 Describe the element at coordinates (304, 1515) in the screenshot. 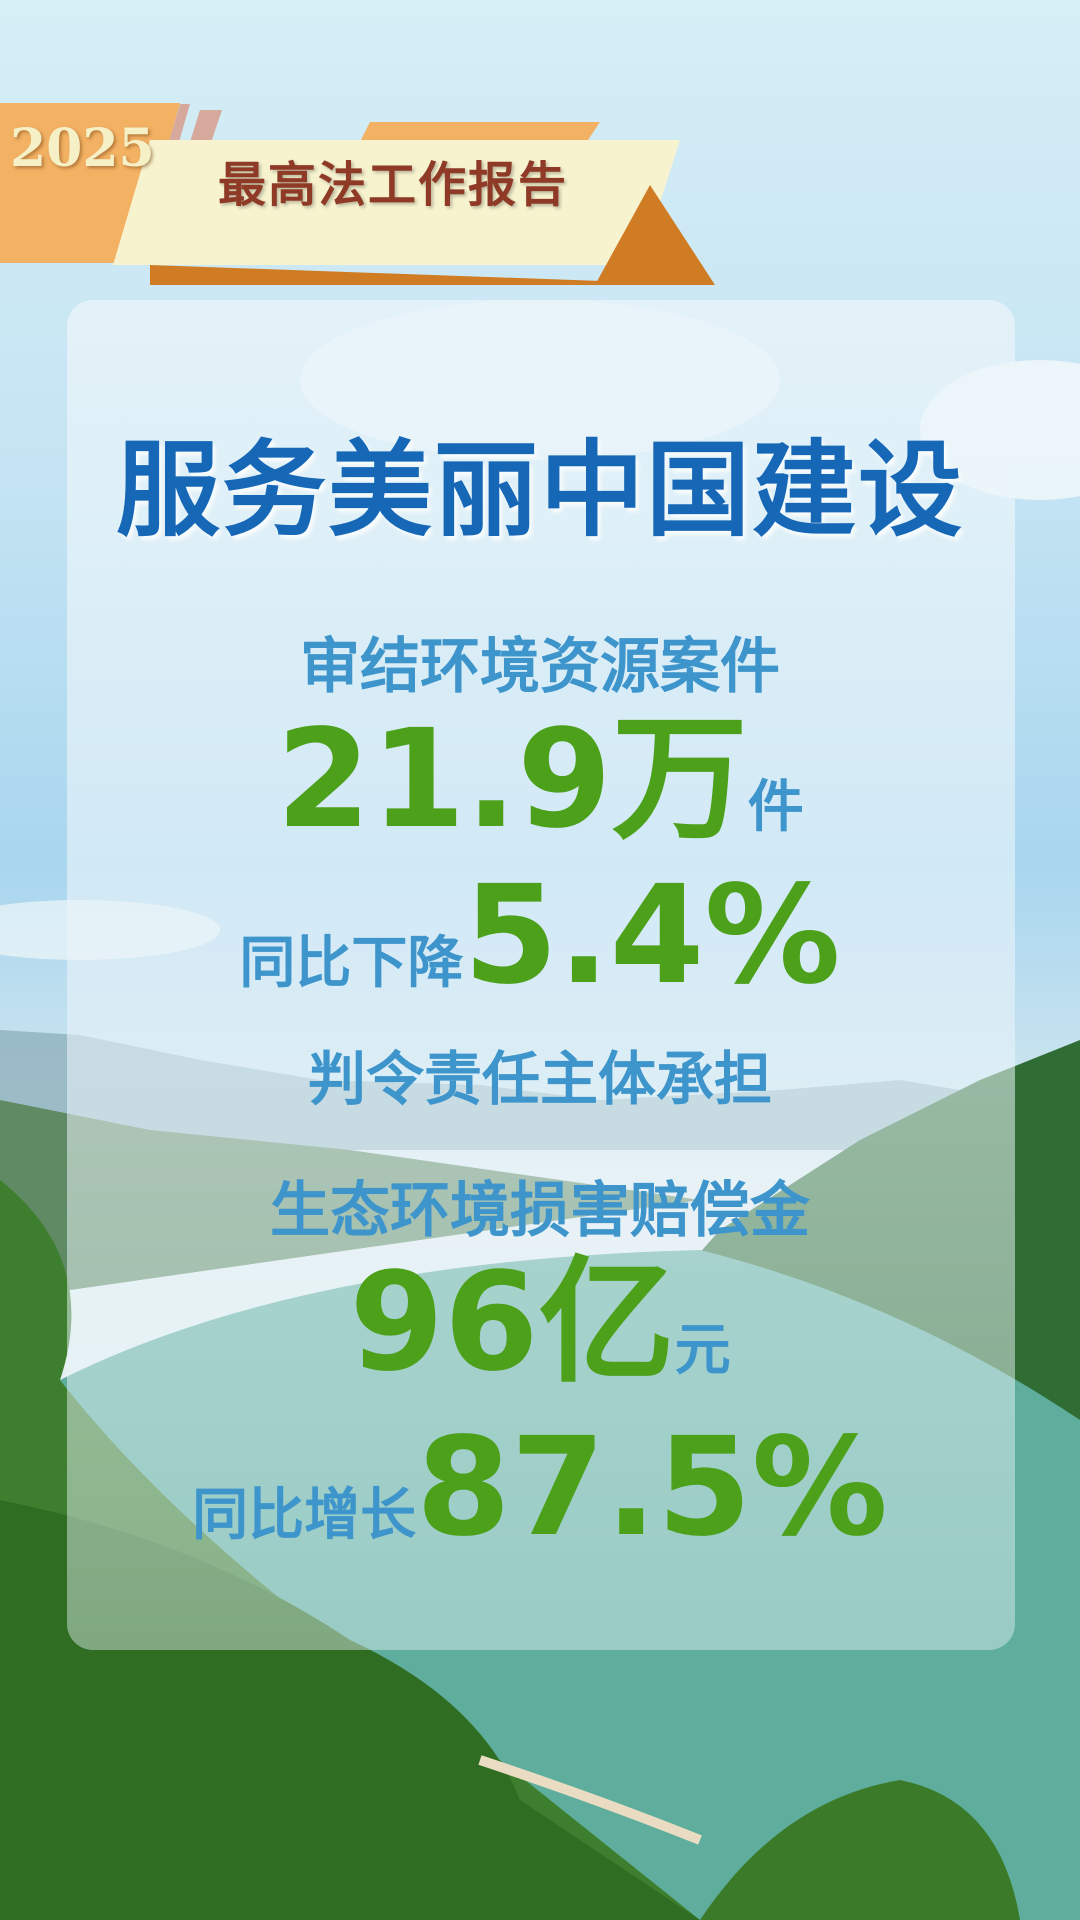

I see `stat4-label: 同比增长` at that location.